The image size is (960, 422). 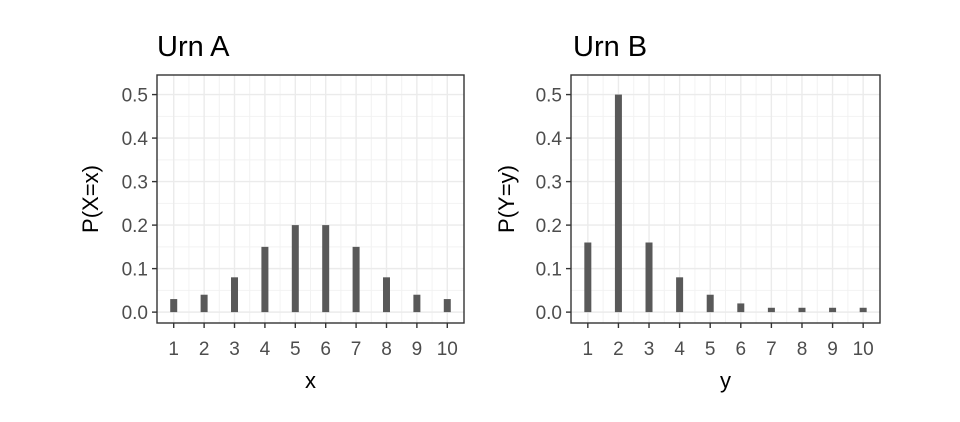 What do you see at coordinates (193, 47) in the screenshot?
I see `chart-title: Urn A` at bounding box center [193, 47].